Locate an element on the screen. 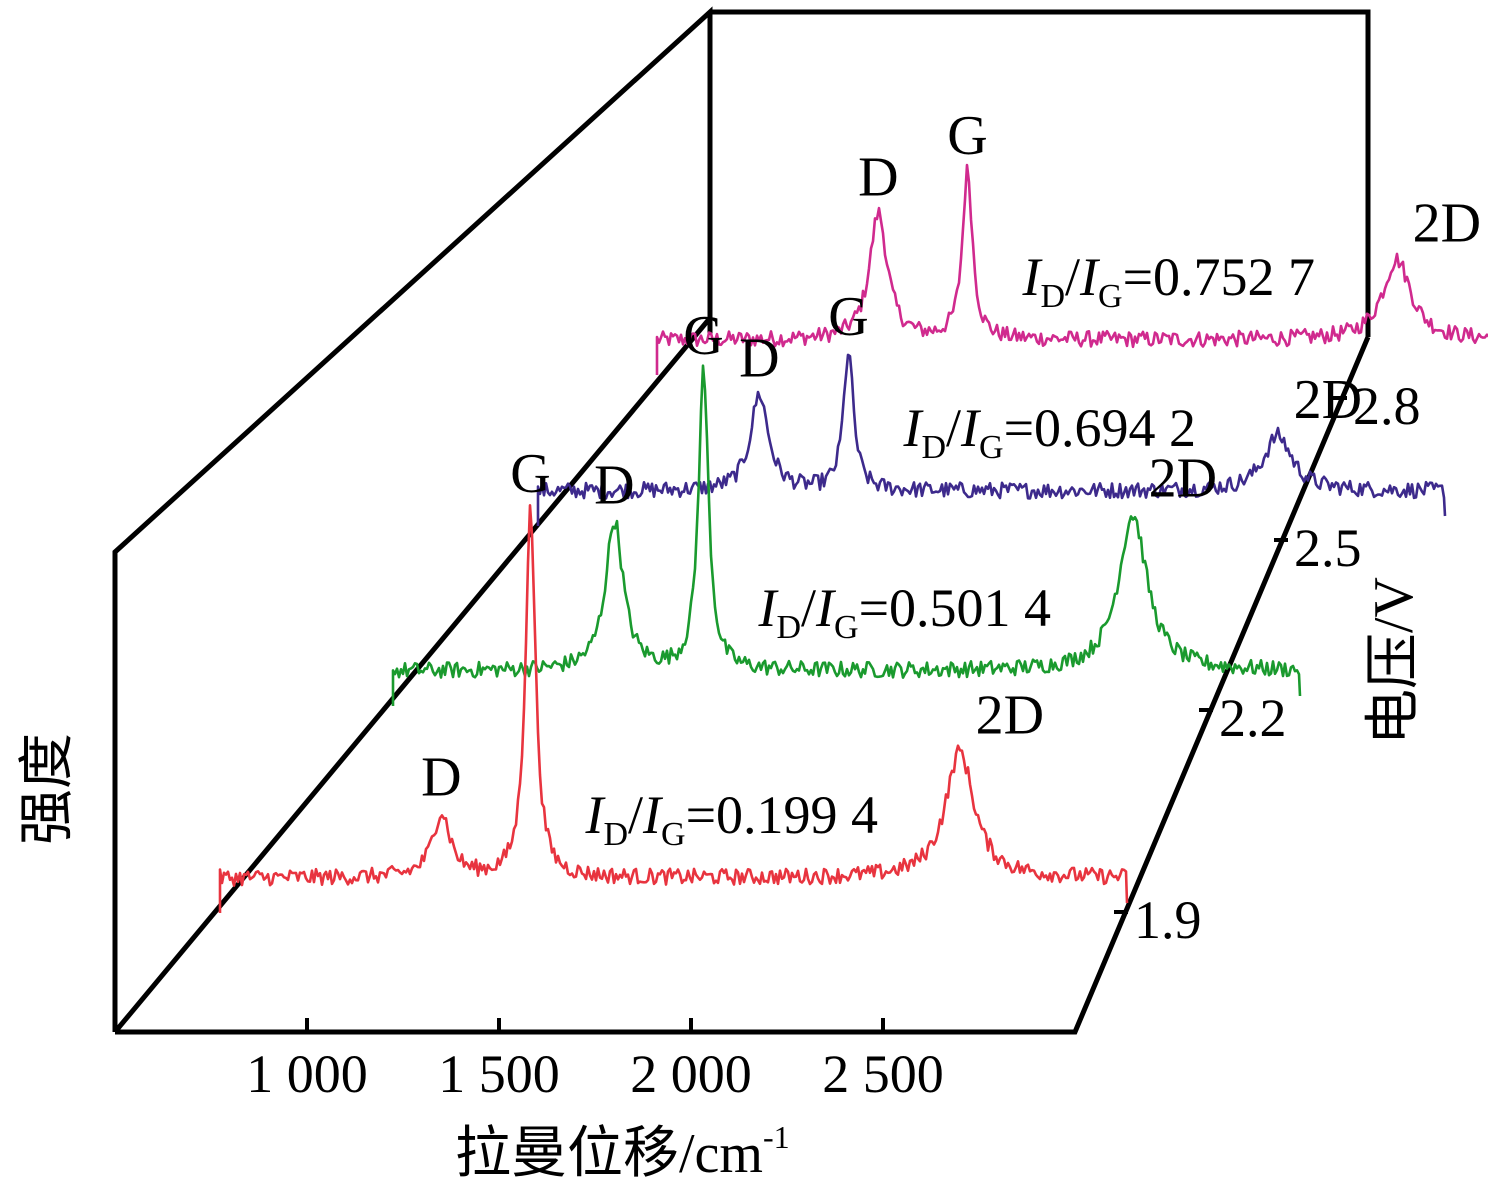 This screenshot has width=1488, height=1181. x-tick-label: 1 000 is located at coordinates (307, 1074).